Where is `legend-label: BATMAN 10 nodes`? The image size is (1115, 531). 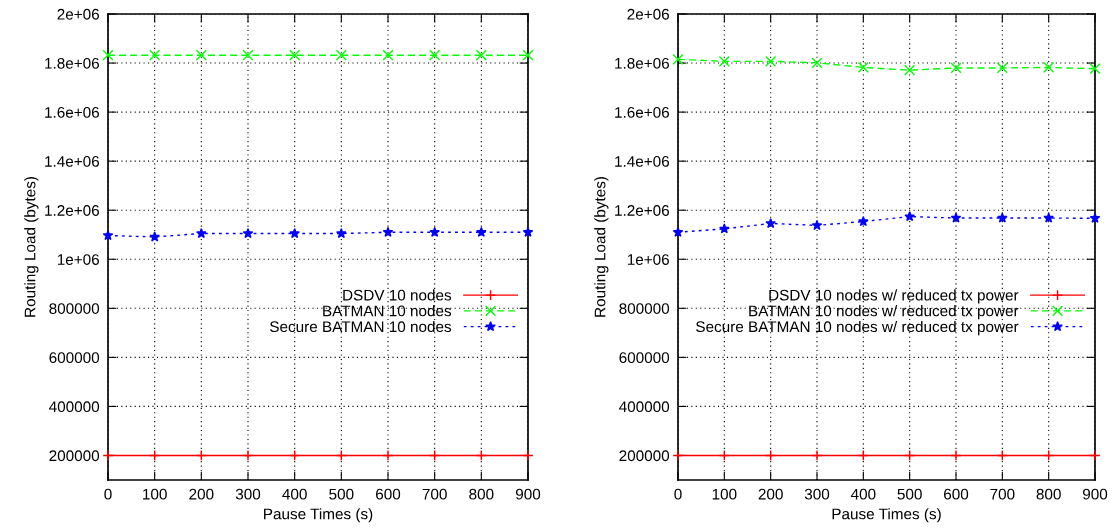 legend-label: BATMAN 10 nodes is located at coordinates (387, 311).